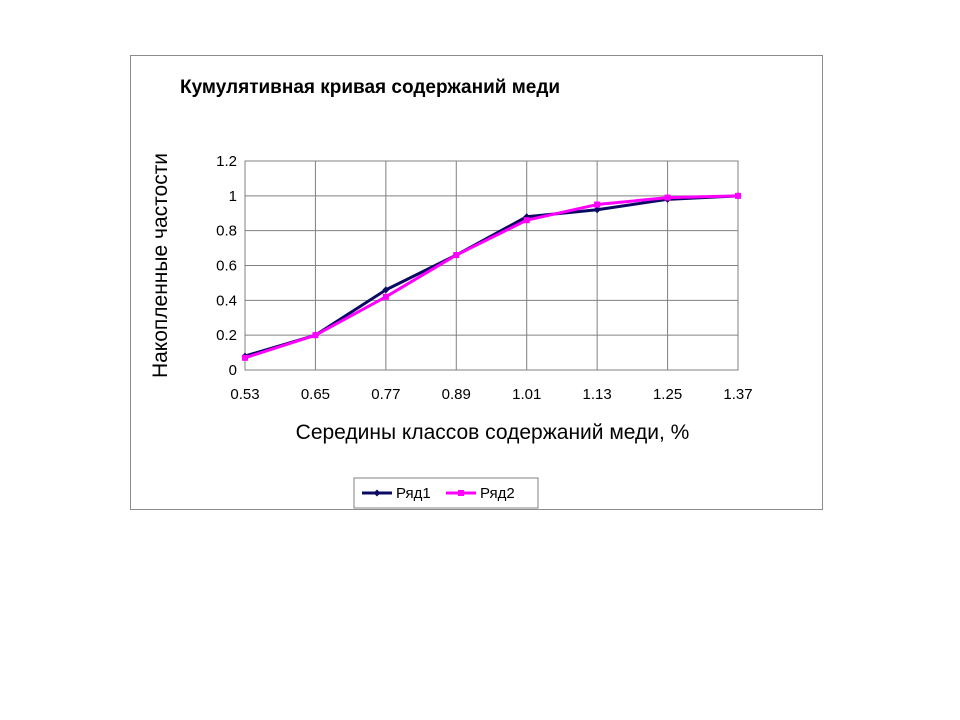 This screenshot has height=720, width=960. Describe the element at coordinates (493, 432) in the screenshot. I see `x-axis-label: Середины классов содержаний меди, %` at that location.